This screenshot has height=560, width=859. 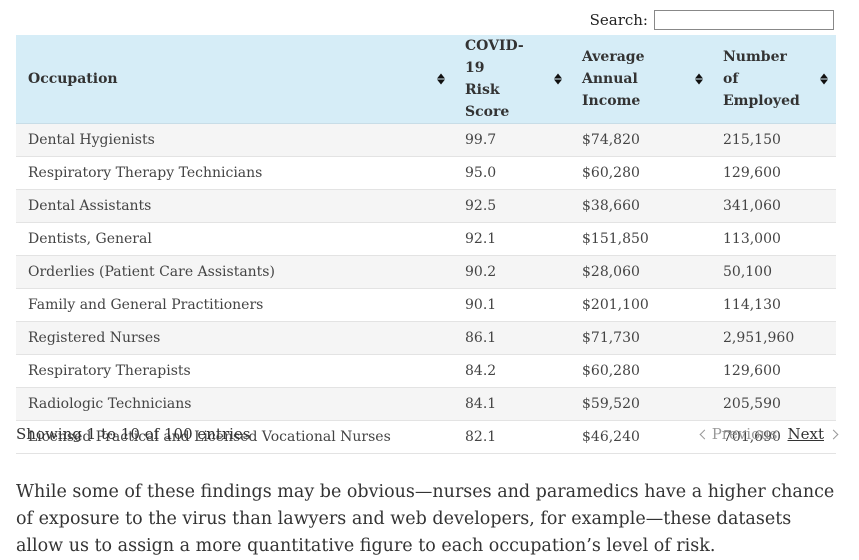 I want to click on table-row: Dentists, General 92.1 $151,850 113,000, so click(x=426, y=239).